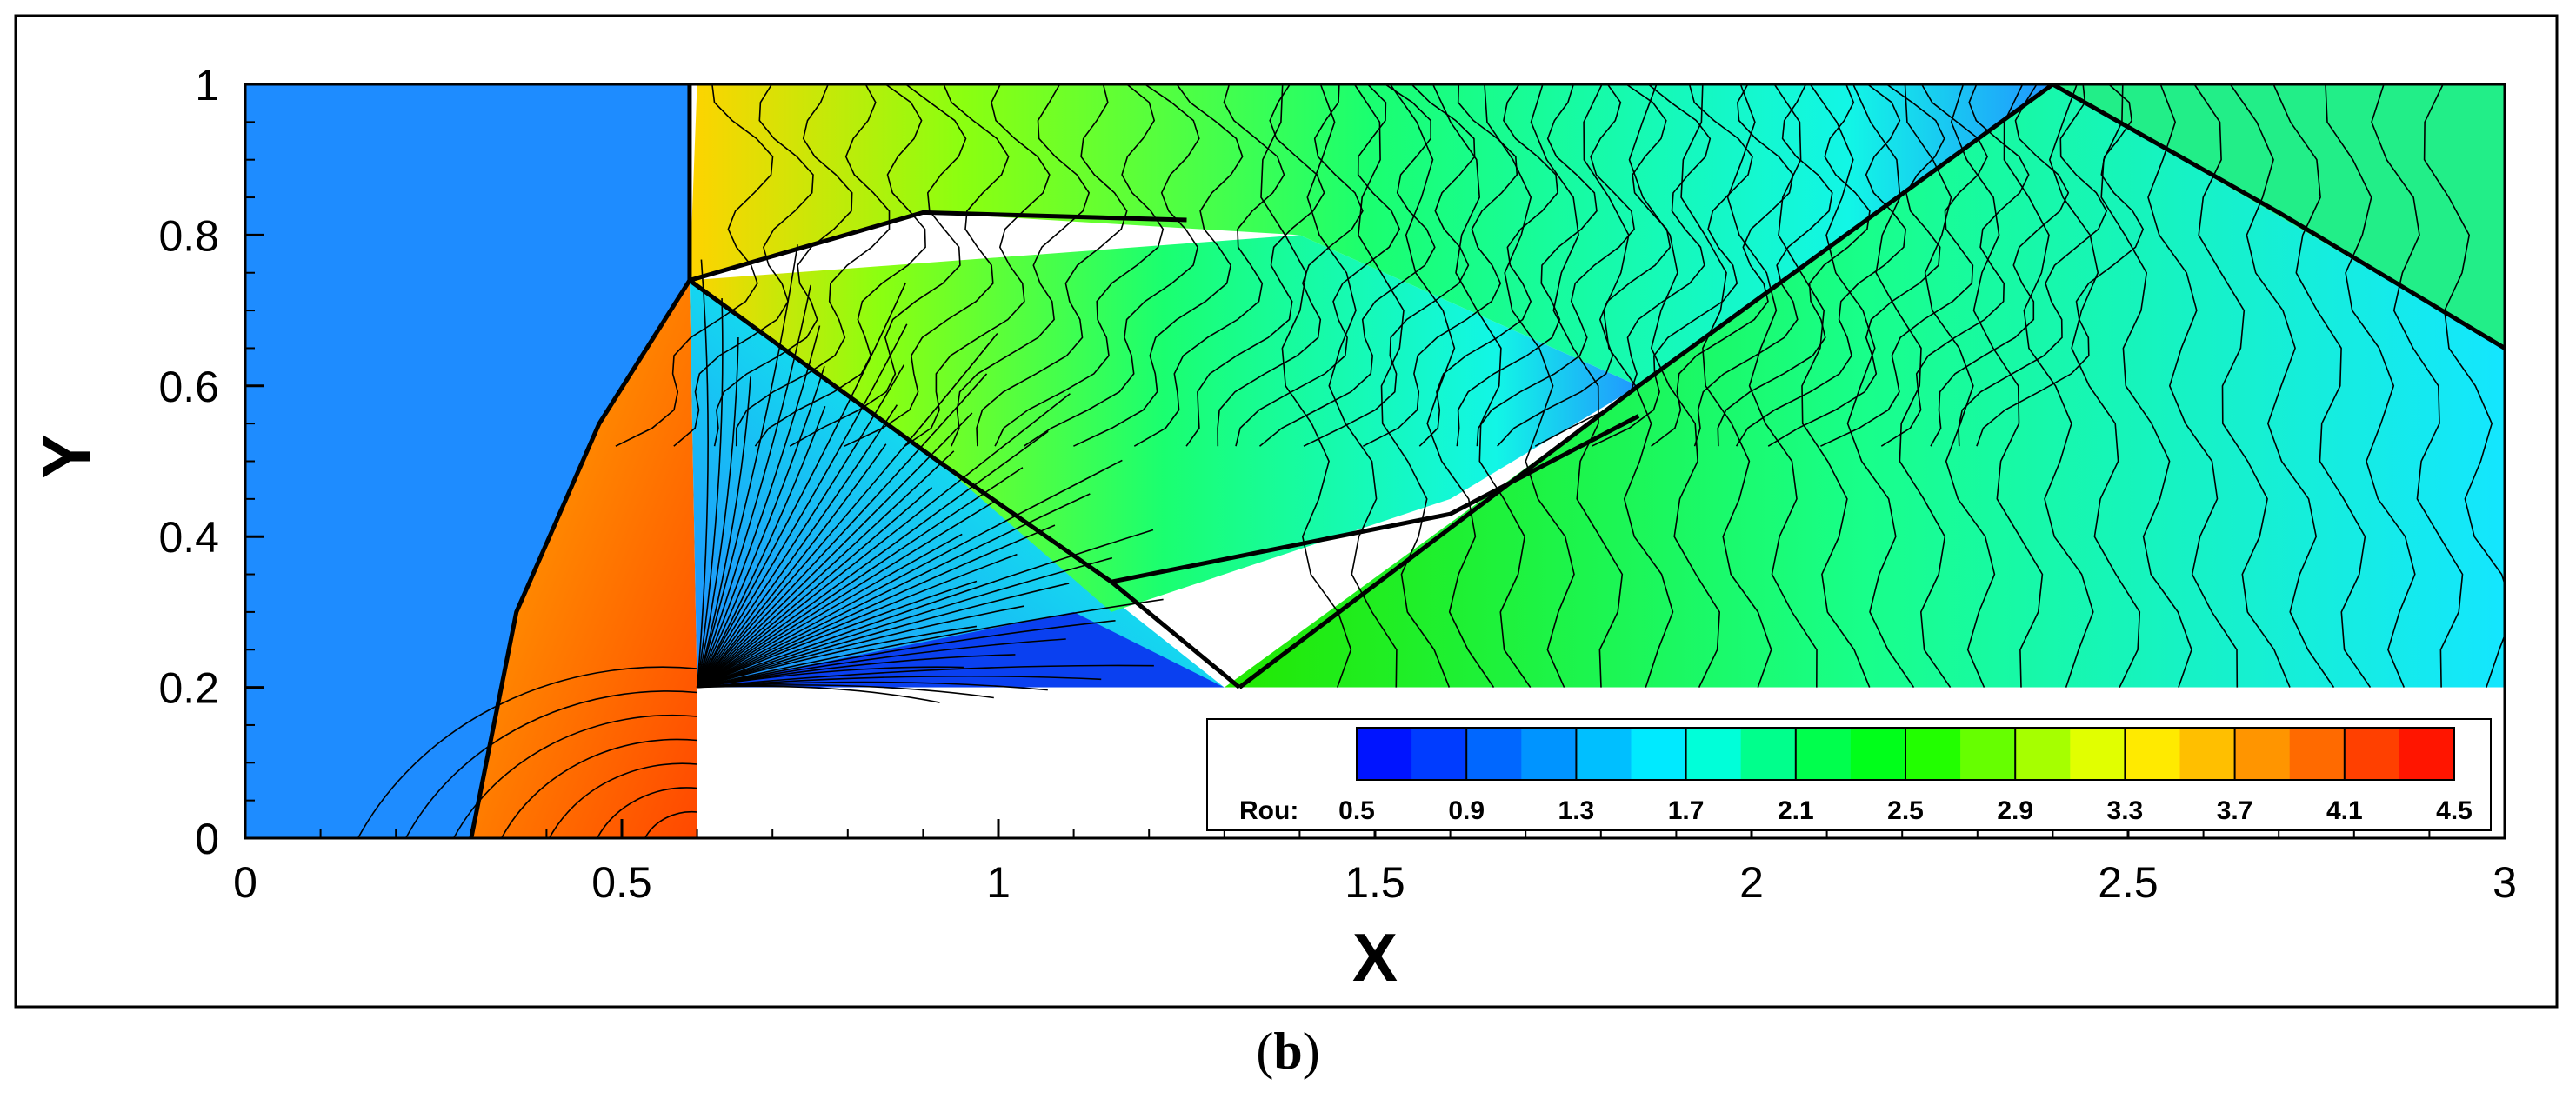  Describe the element at coordinates (999, 883) in the screenshot. I see `x-tick-label: 1` at that location.